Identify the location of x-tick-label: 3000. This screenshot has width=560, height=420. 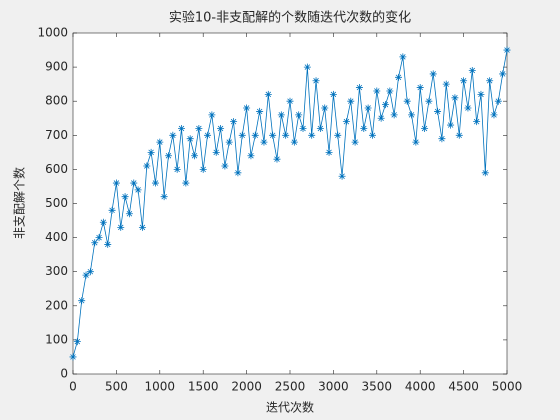
(333, 387).